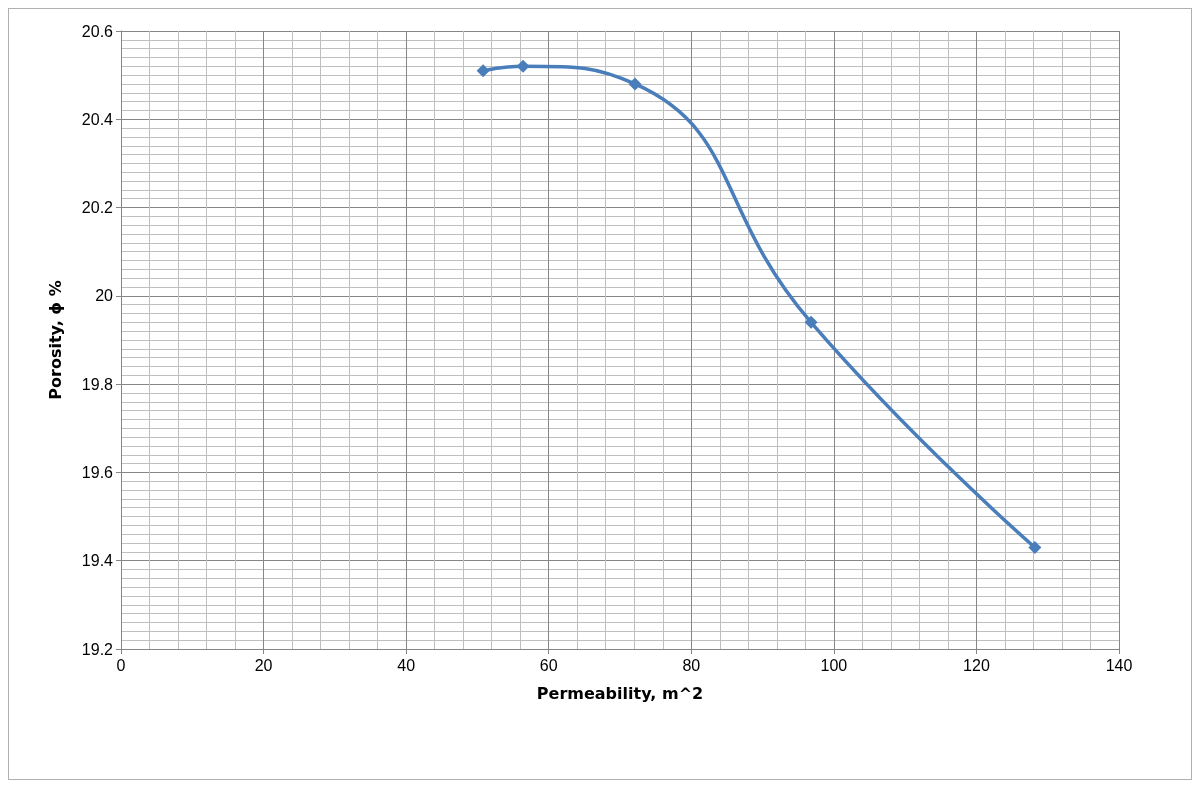 The width and height of the screenshot is (1200, 788). Describe the element at coordinates (691, 665) in the screenshot. I see `x-tick-label: 80` at that location.